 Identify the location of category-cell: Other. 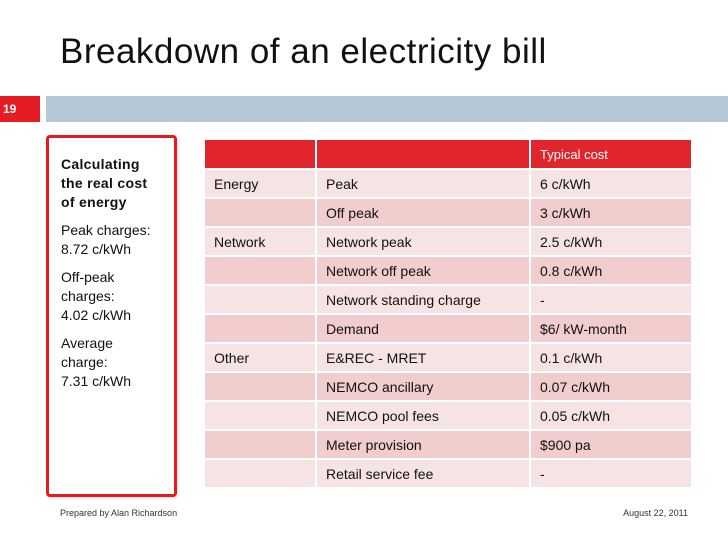
(261, 357).